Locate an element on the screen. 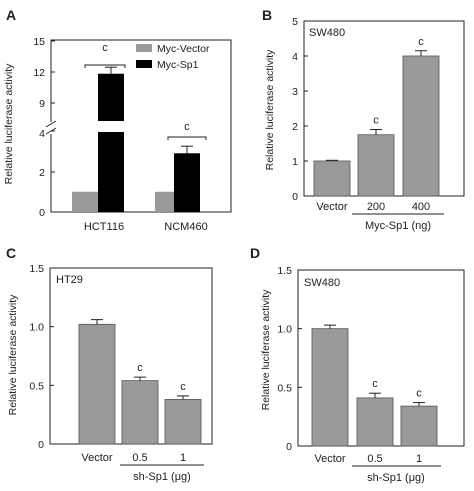 Image resolution: width=474 pixels, height=491 pixels. panel-d-cell-line: SW480 is located at coordinates (322, 283).